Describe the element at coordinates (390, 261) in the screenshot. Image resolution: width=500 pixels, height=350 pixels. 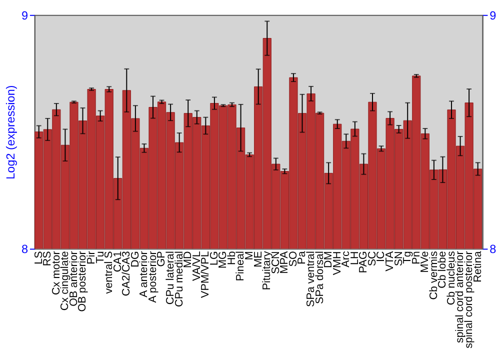
I see `x-tick-label: VTA` at that location.